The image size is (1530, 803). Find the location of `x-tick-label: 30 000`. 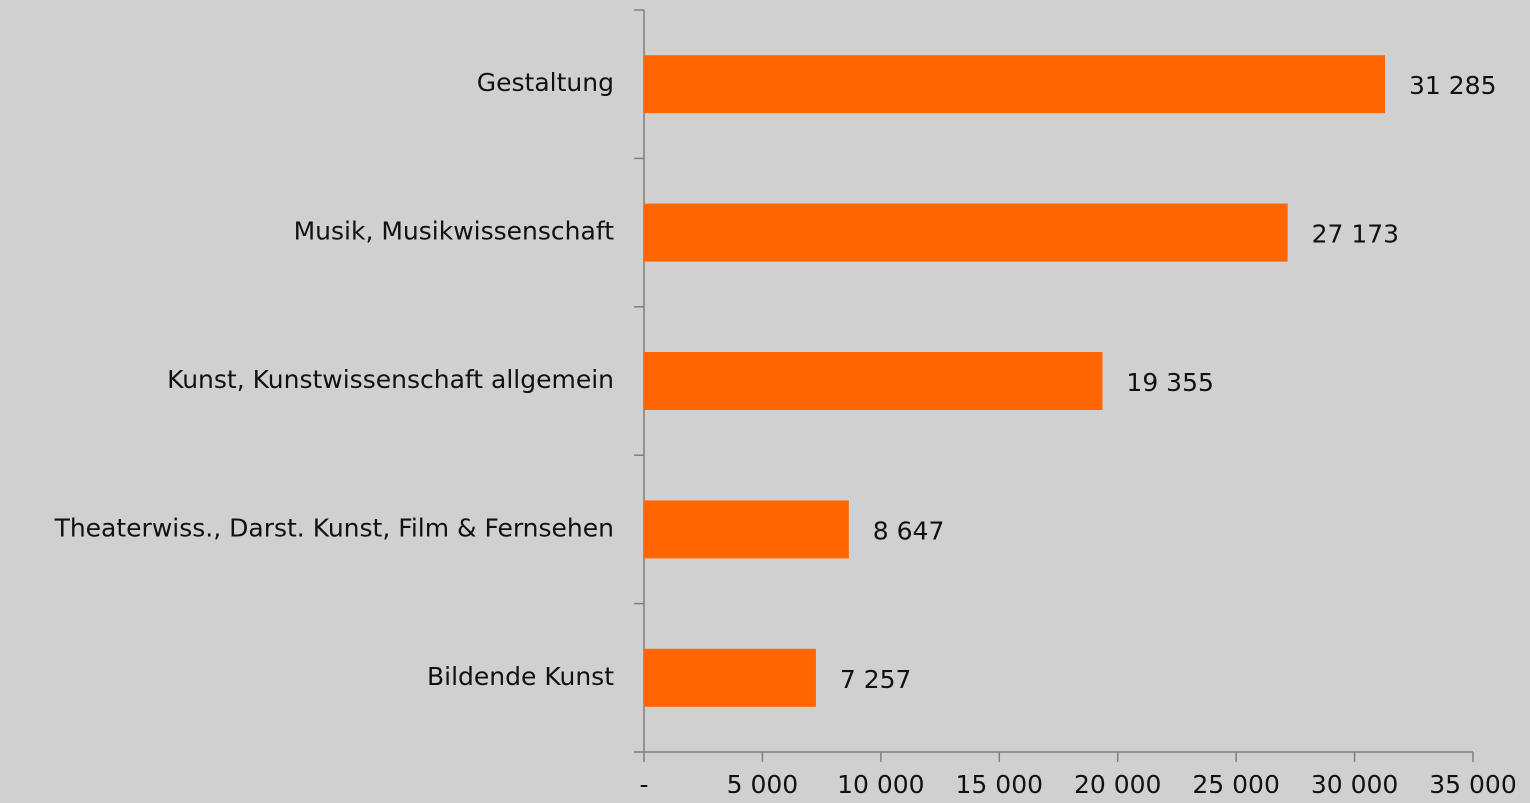

x-tick-label: 30 000 is located at coordinates (1354, 784).